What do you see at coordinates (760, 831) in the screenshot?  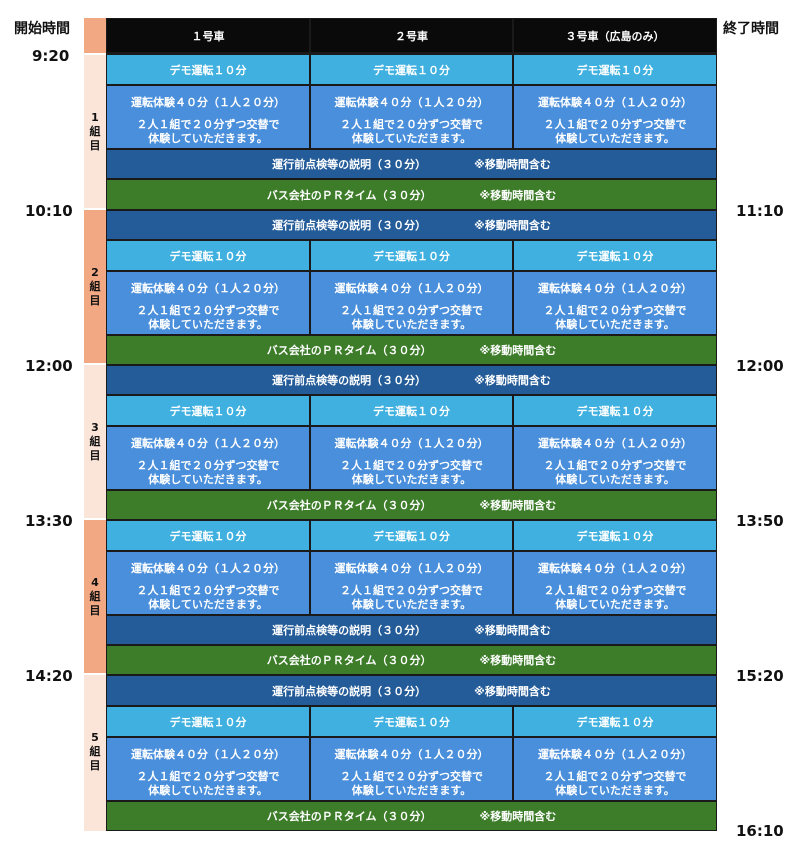 I see `end-time-label: 16:10` at bounding box center [760, 831].